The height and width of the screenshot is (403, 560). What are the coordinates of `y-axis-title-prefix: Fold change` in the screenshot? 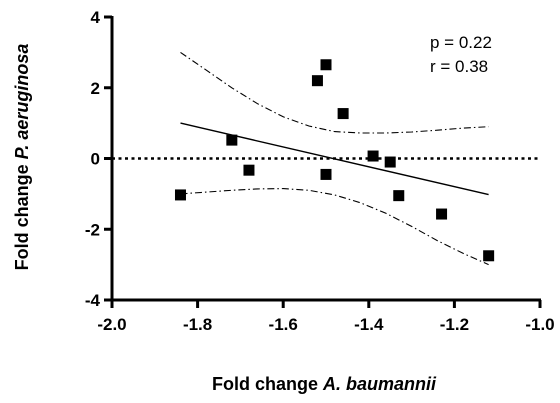 It's located at (22, 214).